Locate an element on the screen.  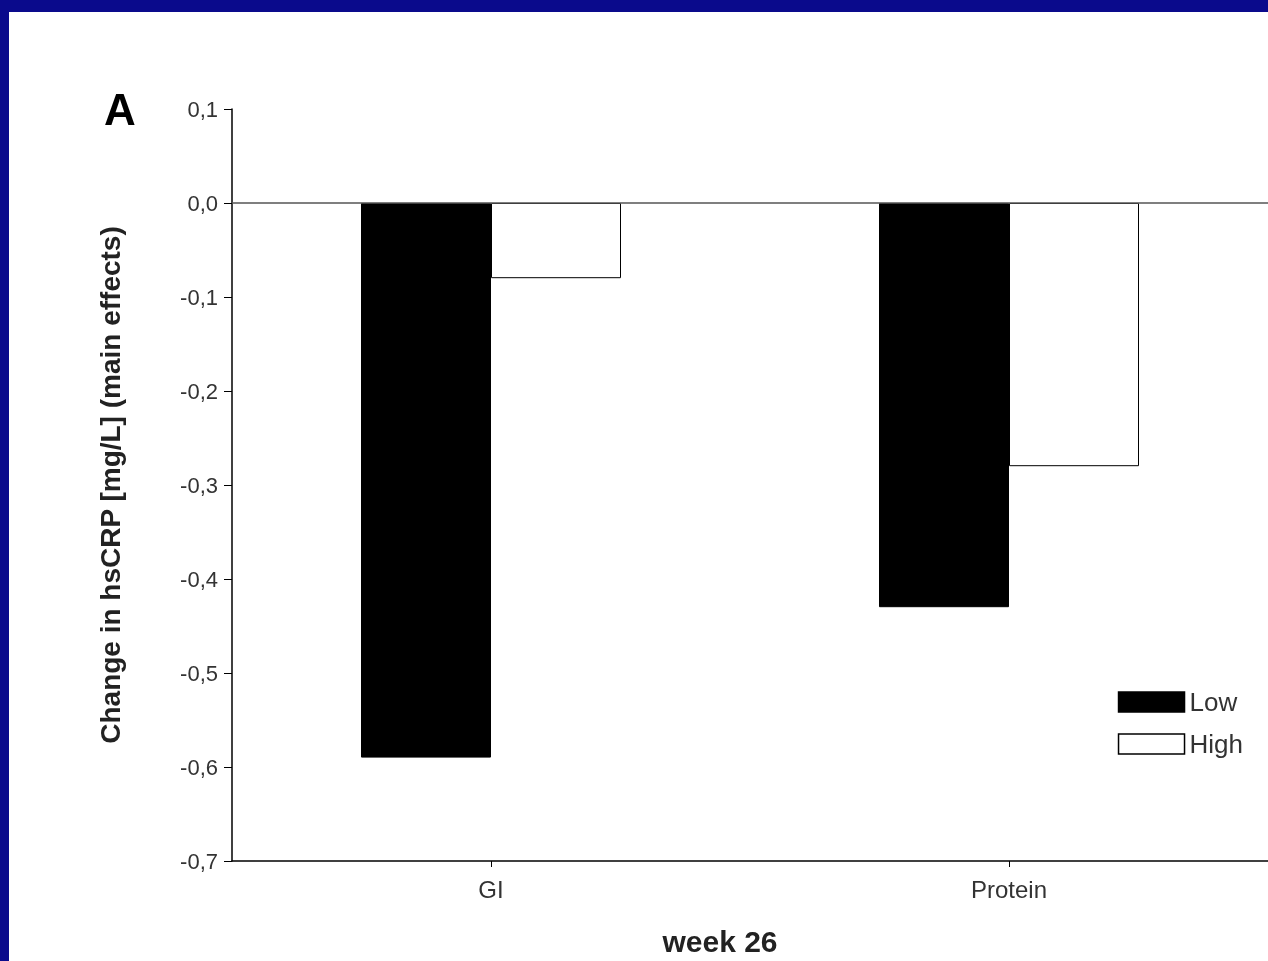
y-tick-label: -0,2 is located at coordinates (199, 391).